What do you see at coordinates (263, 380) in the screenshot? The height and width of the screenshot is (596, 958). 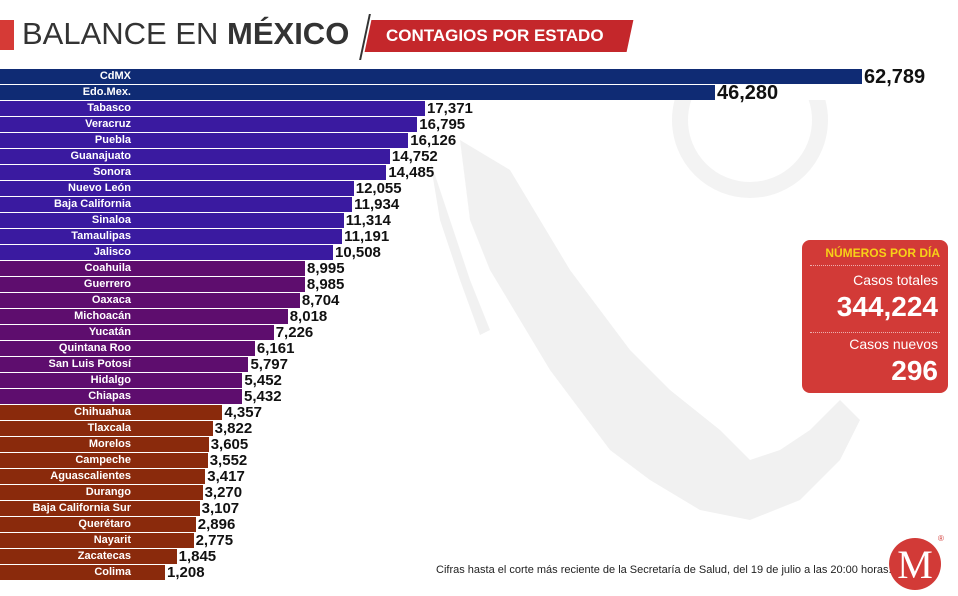 I see `bar-value-label: 5,452` at bounding box center [263, 380].